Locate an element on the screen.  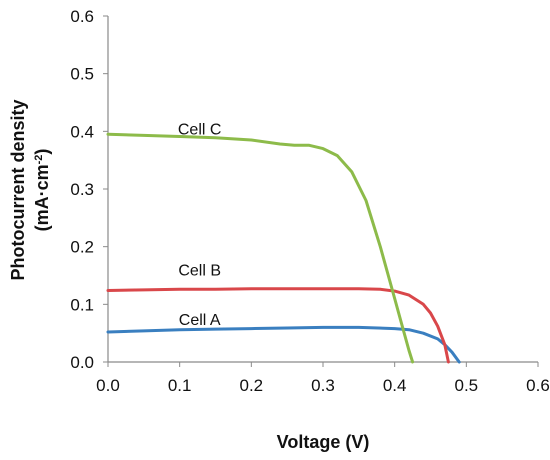
series-line-cell-b is located at coordinates (278, 325).